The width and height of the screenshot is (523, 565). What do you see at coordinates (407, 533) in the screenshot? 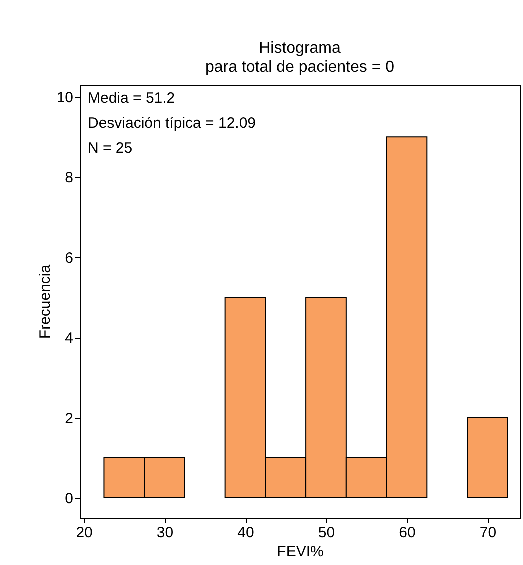
I see `x-tick-label: 60` at bounding box center [407, 533].